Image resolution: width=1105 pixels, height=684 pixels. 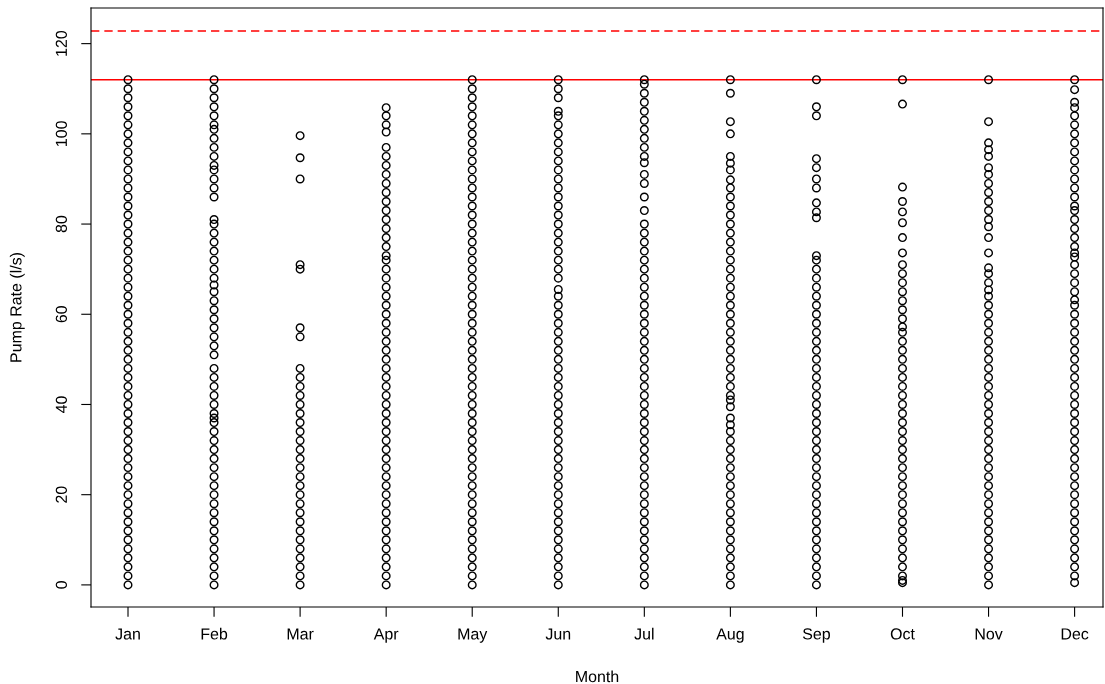 I want to click on y-axis-title: Pump Rate (l/s), so click(x=17, y=307).